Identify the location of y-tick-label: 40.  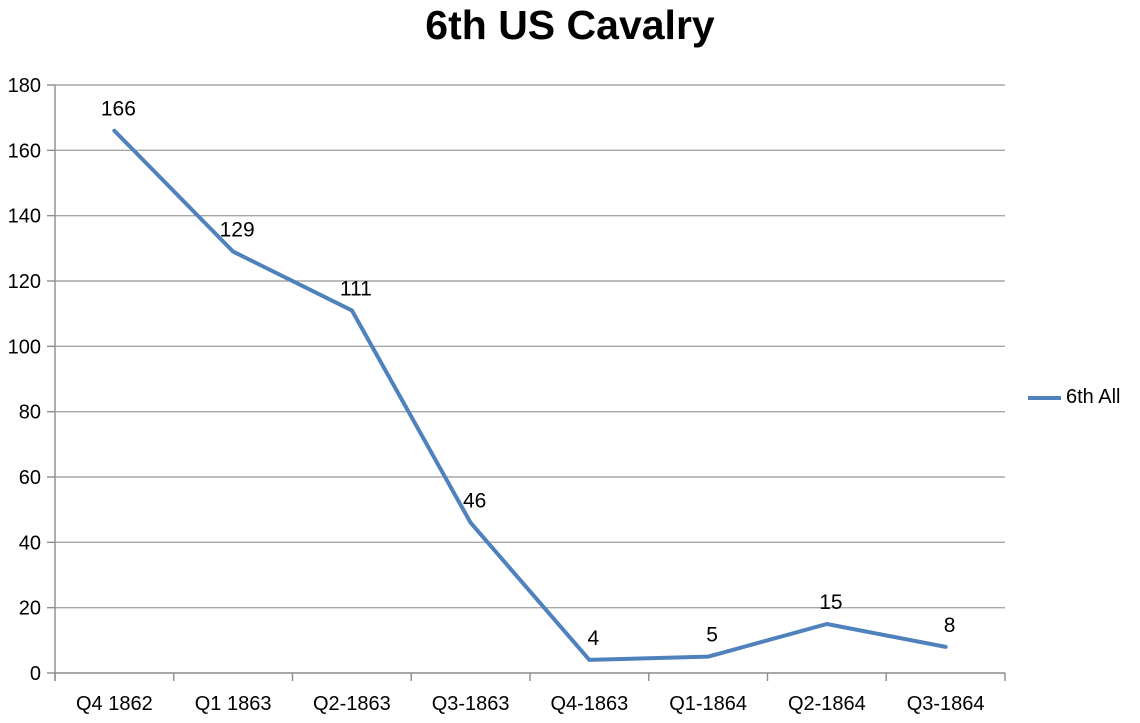
(30, 543).